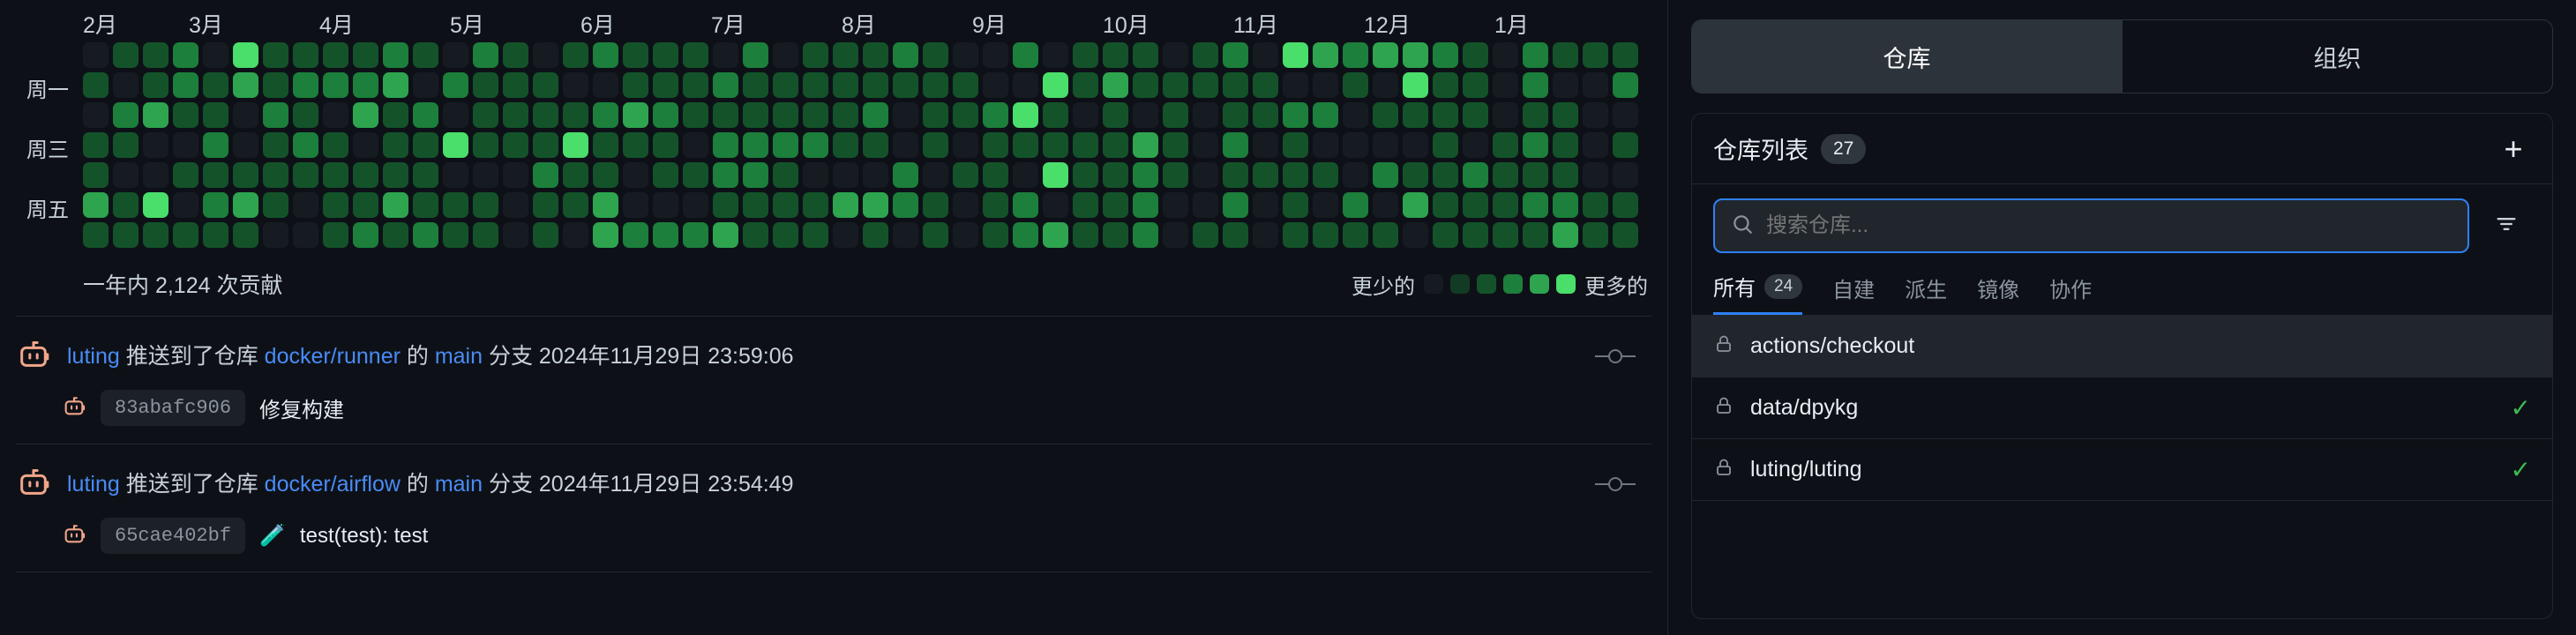 The image size is (2576, 635). Describe the element at coordinates (459, 484) in the screenshot. I see `activity-branch-link: main` at that location.